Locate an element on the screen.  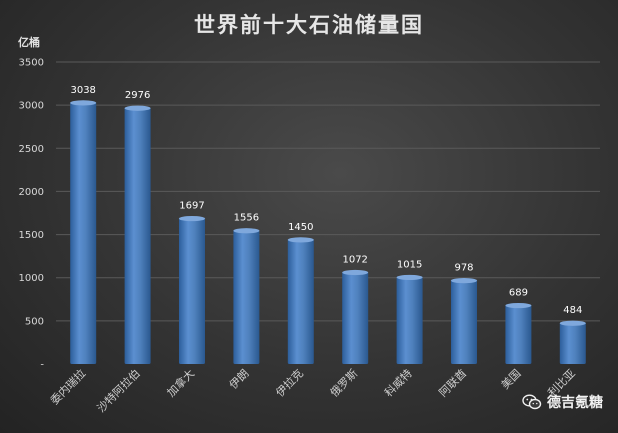
y-axis-ticks: - 500 1000 1500 2000 2500 3000 3500 is located at coordinates (32, 214).